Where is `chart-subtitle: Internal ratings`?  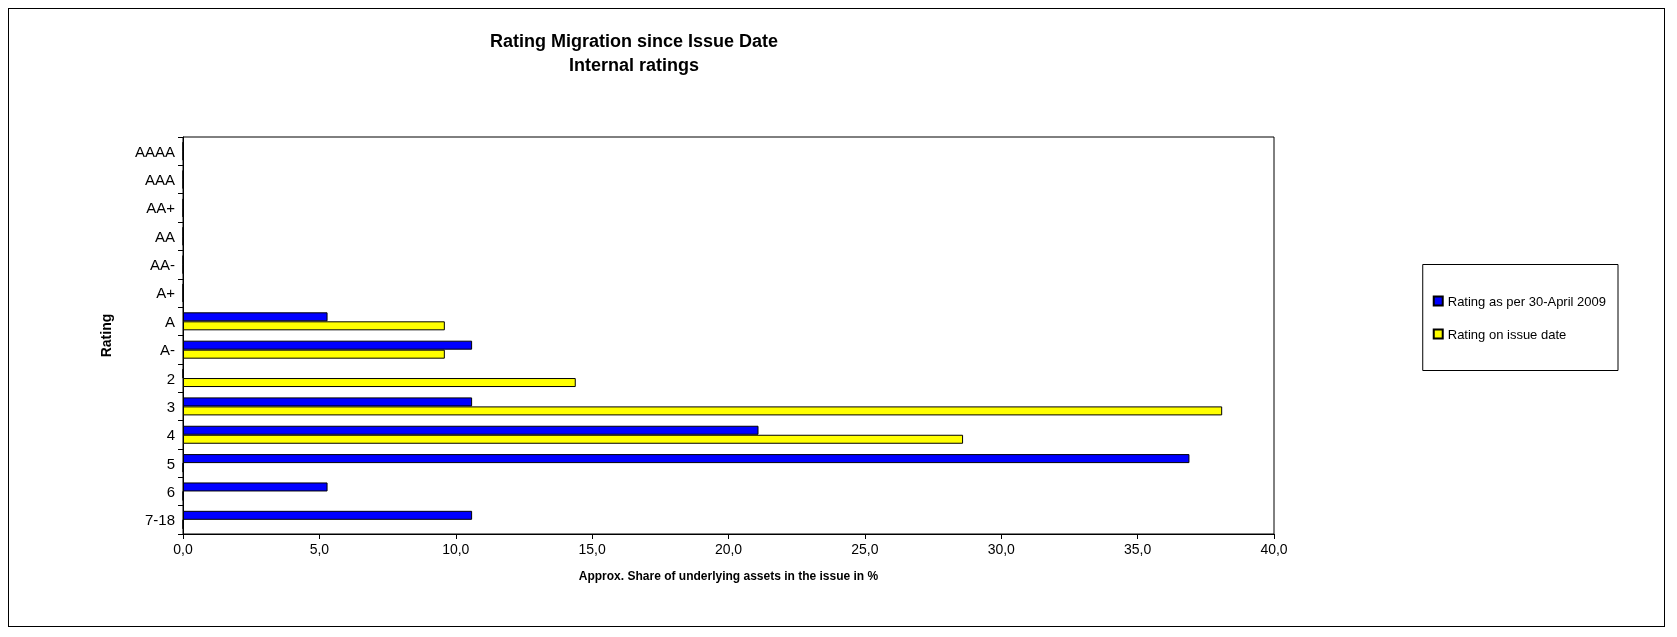
chart-subtitle: Internal ratings is located at coordinates (634, 65).